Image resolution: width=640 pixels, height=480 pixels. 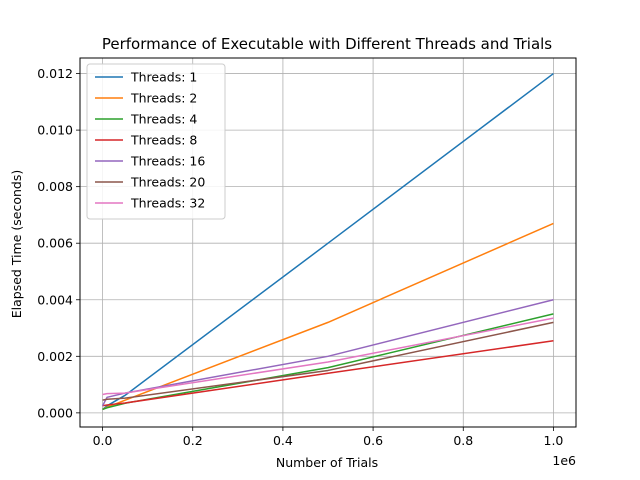 What do you see at coordinates (163, 140) in the screenshot?
I see `legend-label: Threads: 8` at bounding box center [163, 140].